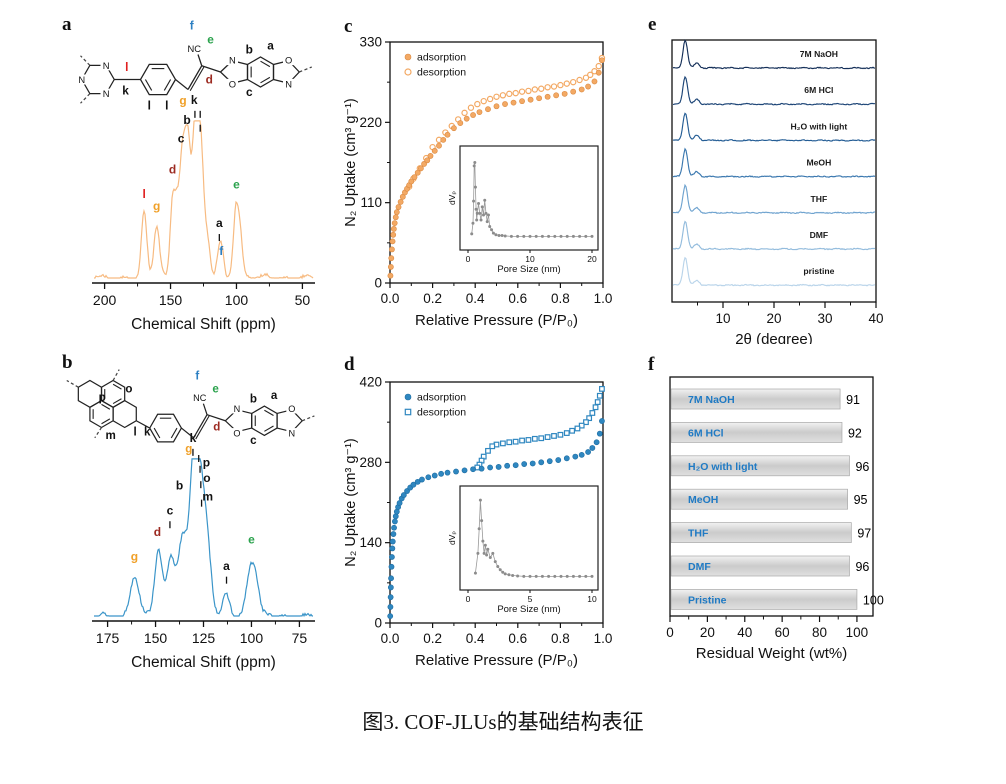 The width and height of the screenshot is (1006, 784). What do you see at coordinates (188, 449) in the screenshot?
I see `svg-text: g` at bounding box center [188, 449].